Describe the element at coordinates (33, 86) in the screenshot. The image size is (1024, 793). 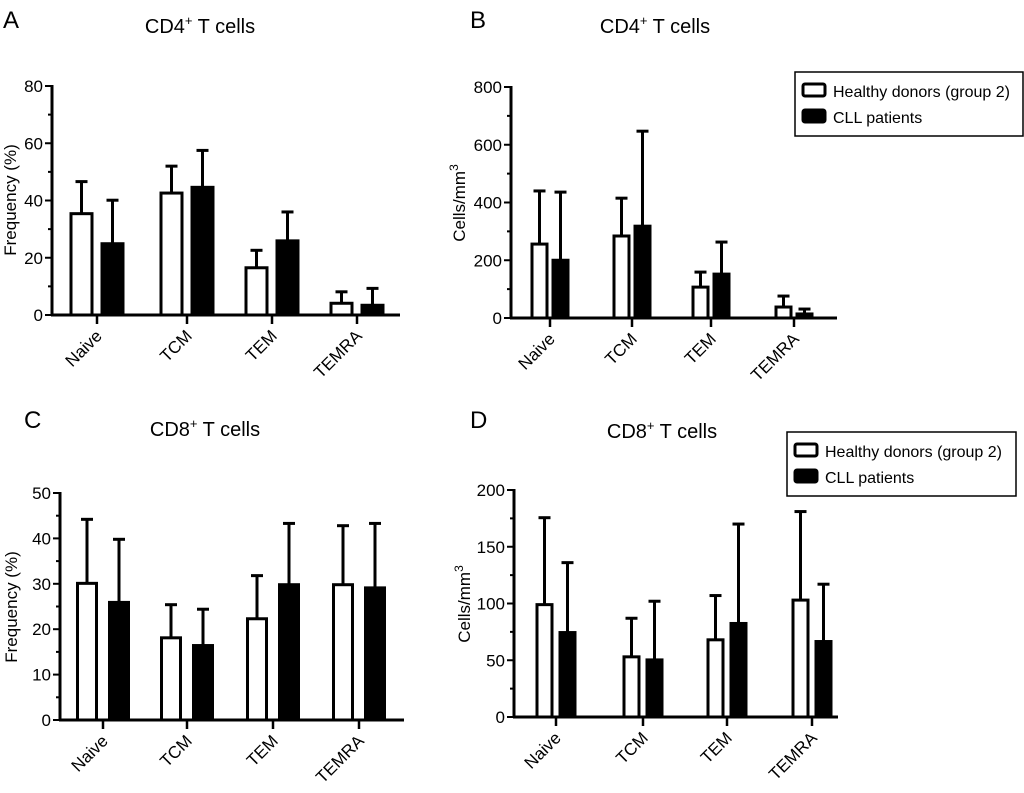
I see `y-tick-label: 80` at that location.